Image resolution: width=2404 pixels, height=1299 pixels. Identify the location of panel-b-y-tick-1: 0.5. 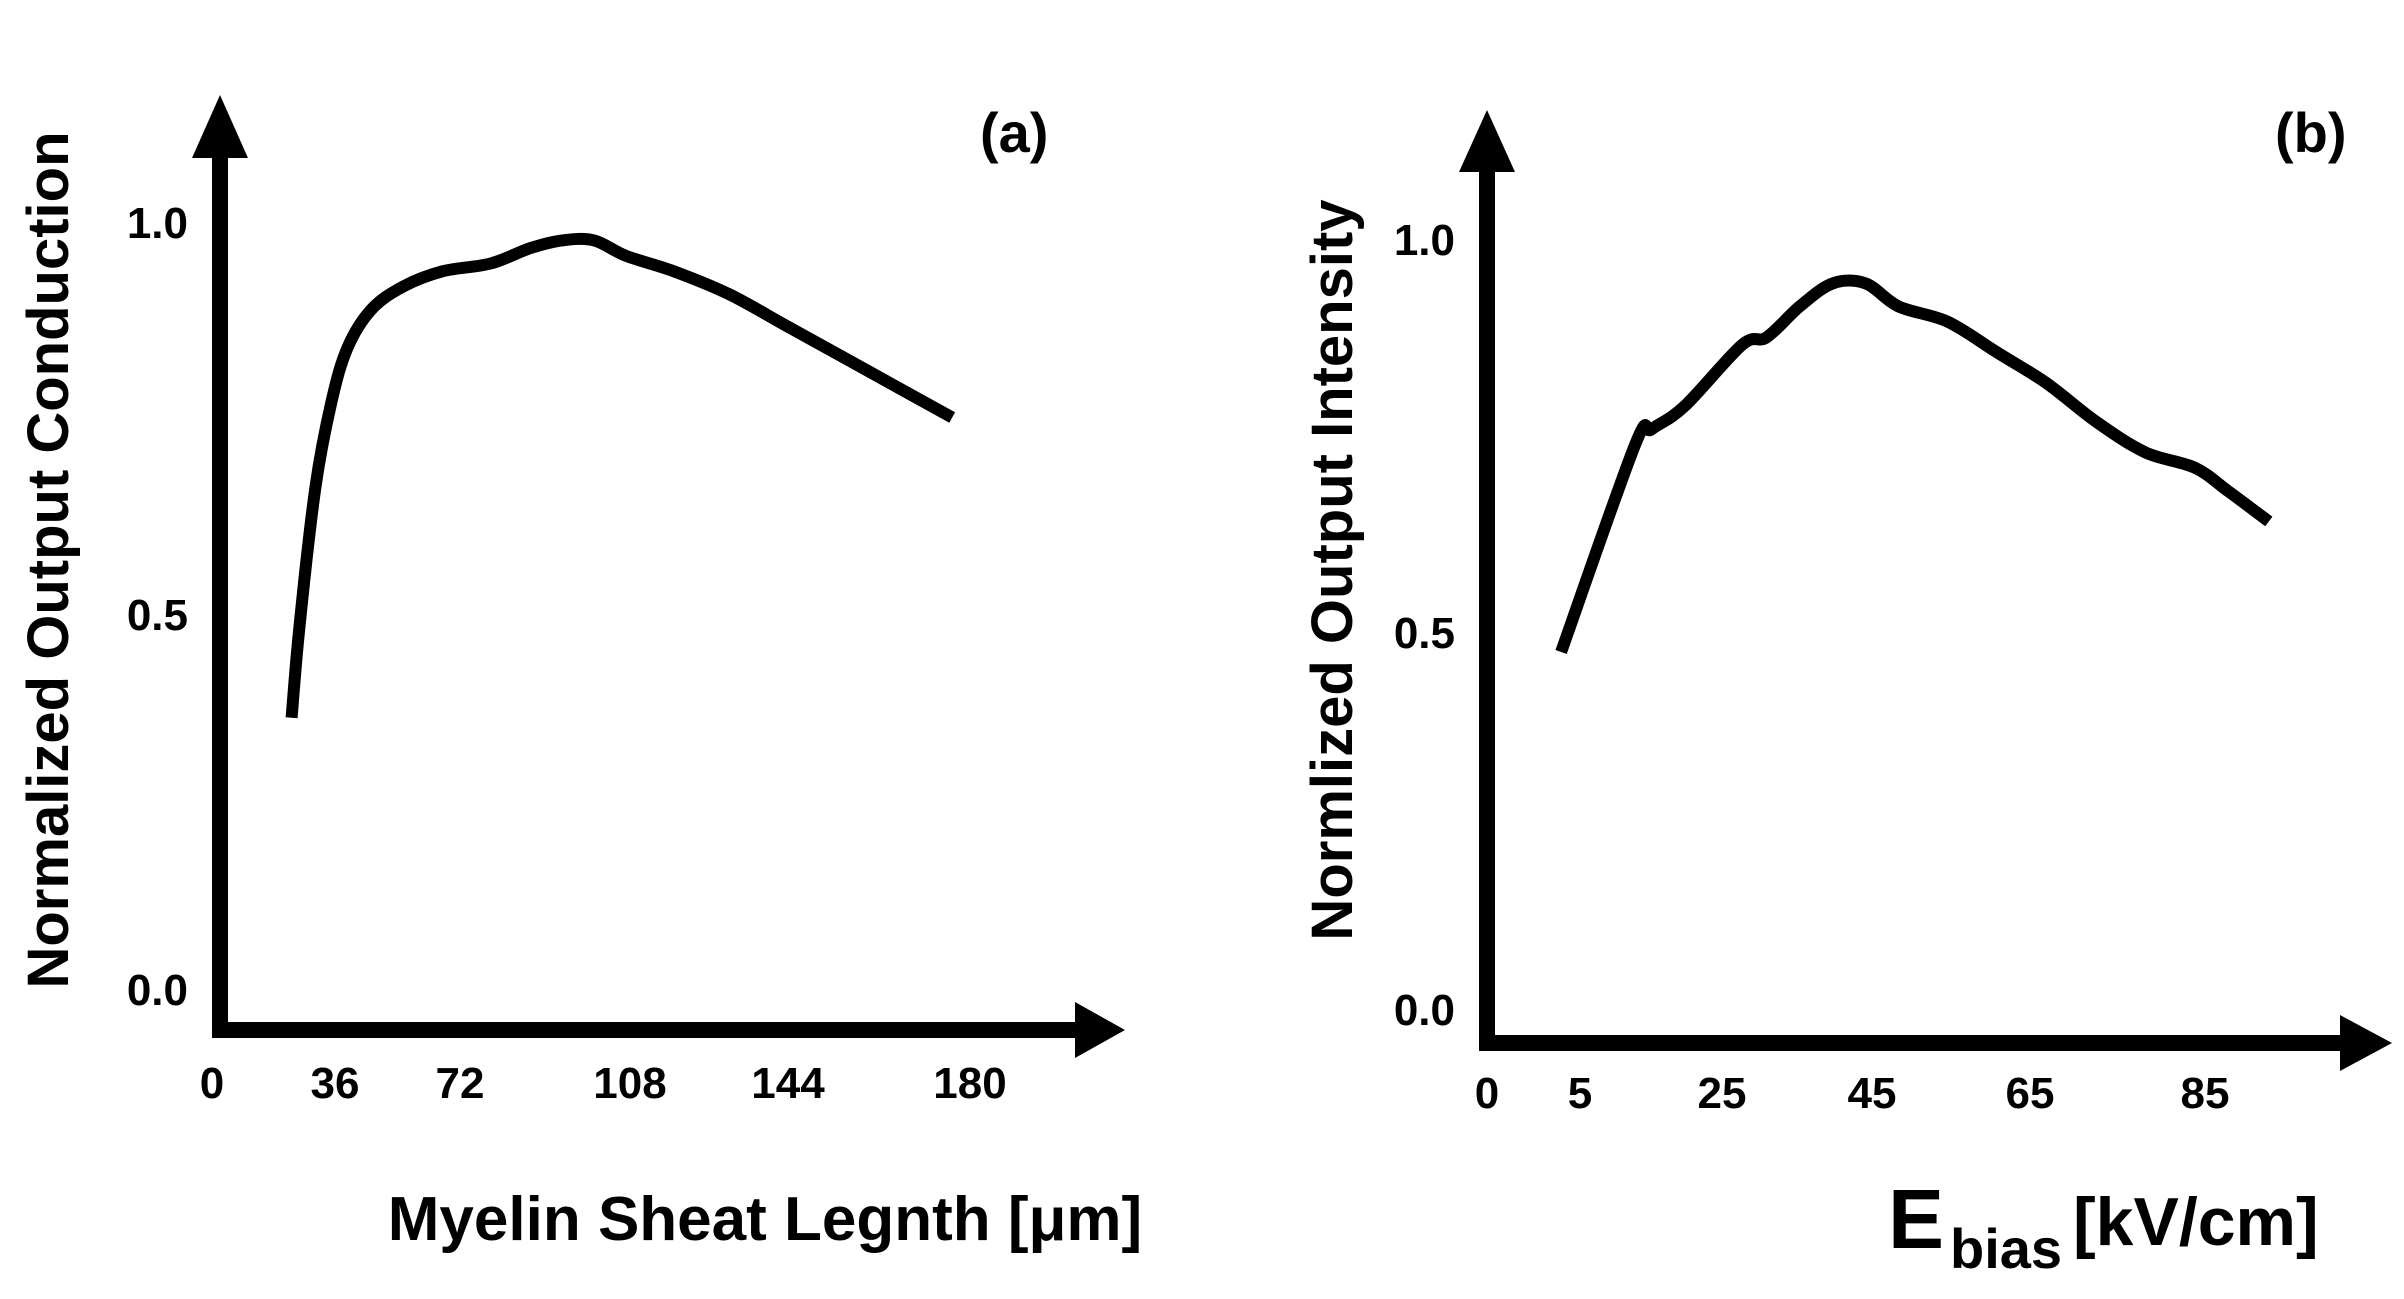
(1424, 633).